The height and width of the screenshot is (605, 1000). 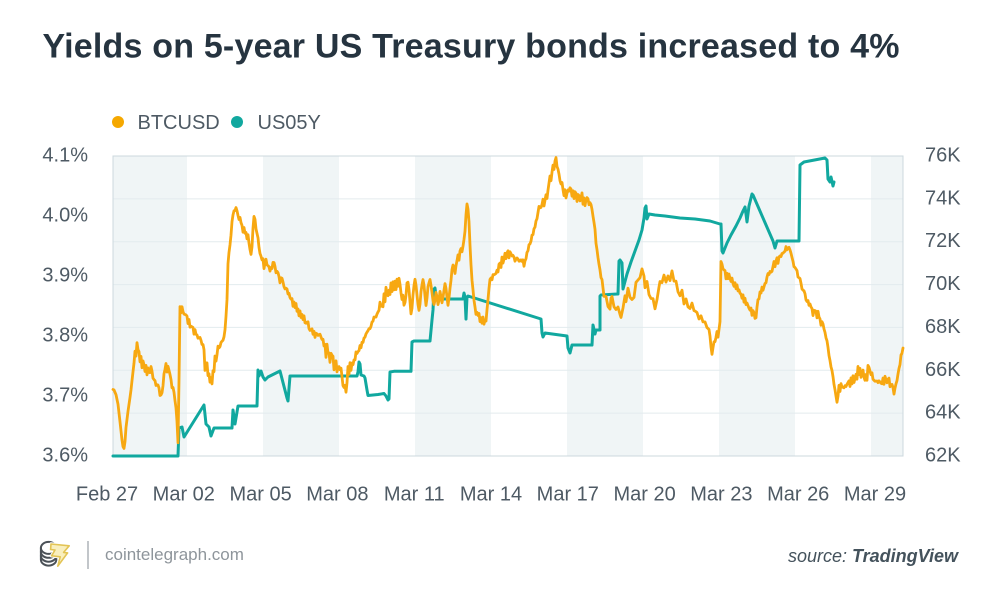 I want to click on svg-text: Mar 11, so click(x=414, y=495).